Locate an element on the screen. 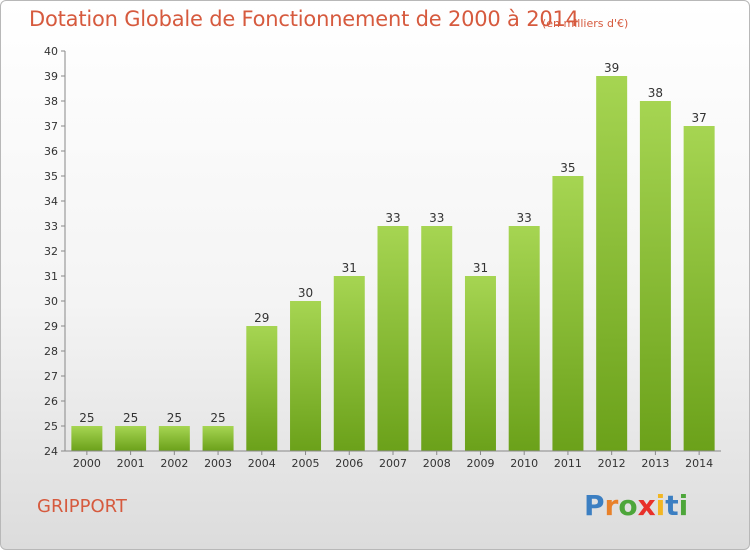 This screenshot has height=550, width=750. y-tick-label: 34 is located at coordinates (51, 201).